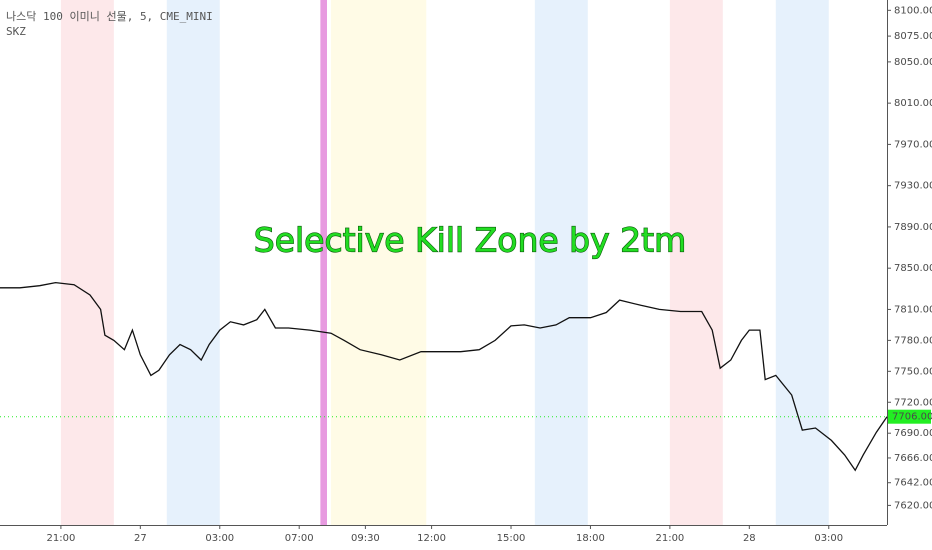 Image resolution: width=932 pixels, height=550 pixels. What do you see at coordinates (109, 16) in the screenshot?
I see `chart-title: 나스닥 100 이미니 선물, 5, CME_MINI` at bounding box center [109, 16].